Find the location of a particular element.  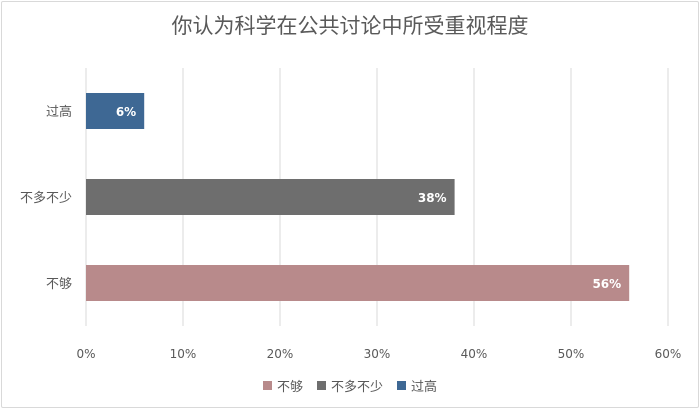

x-tick-label: 60% is located at coordinates (668, 354).